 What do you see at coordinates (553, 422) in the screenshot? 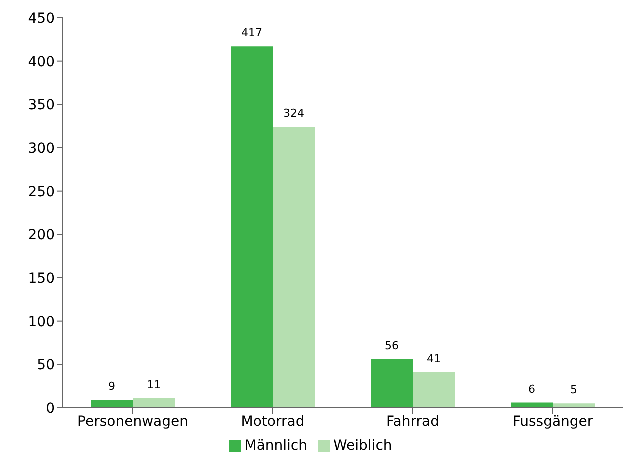
I see `x-tick-label: Fussgänger` at bounding box center [553, 422].